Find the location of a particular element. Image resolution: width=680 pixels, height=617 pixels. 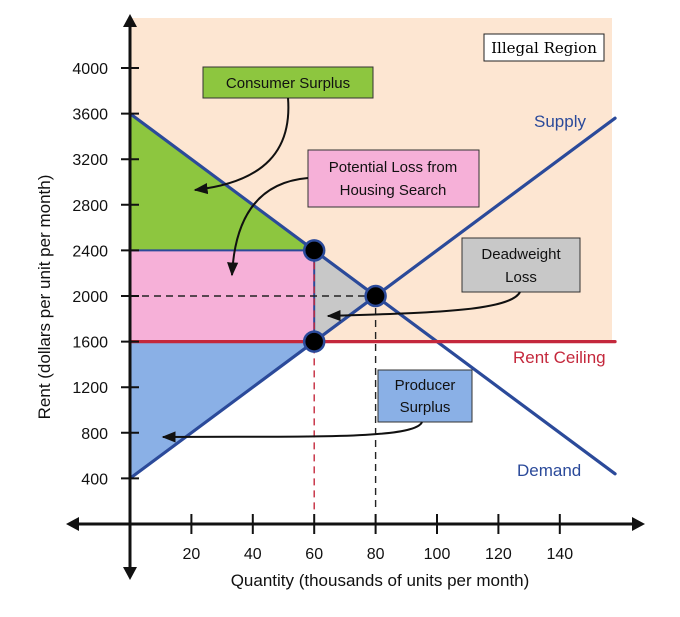

y-tick-label-4000: 4000 is located at coordinates (90, 69).